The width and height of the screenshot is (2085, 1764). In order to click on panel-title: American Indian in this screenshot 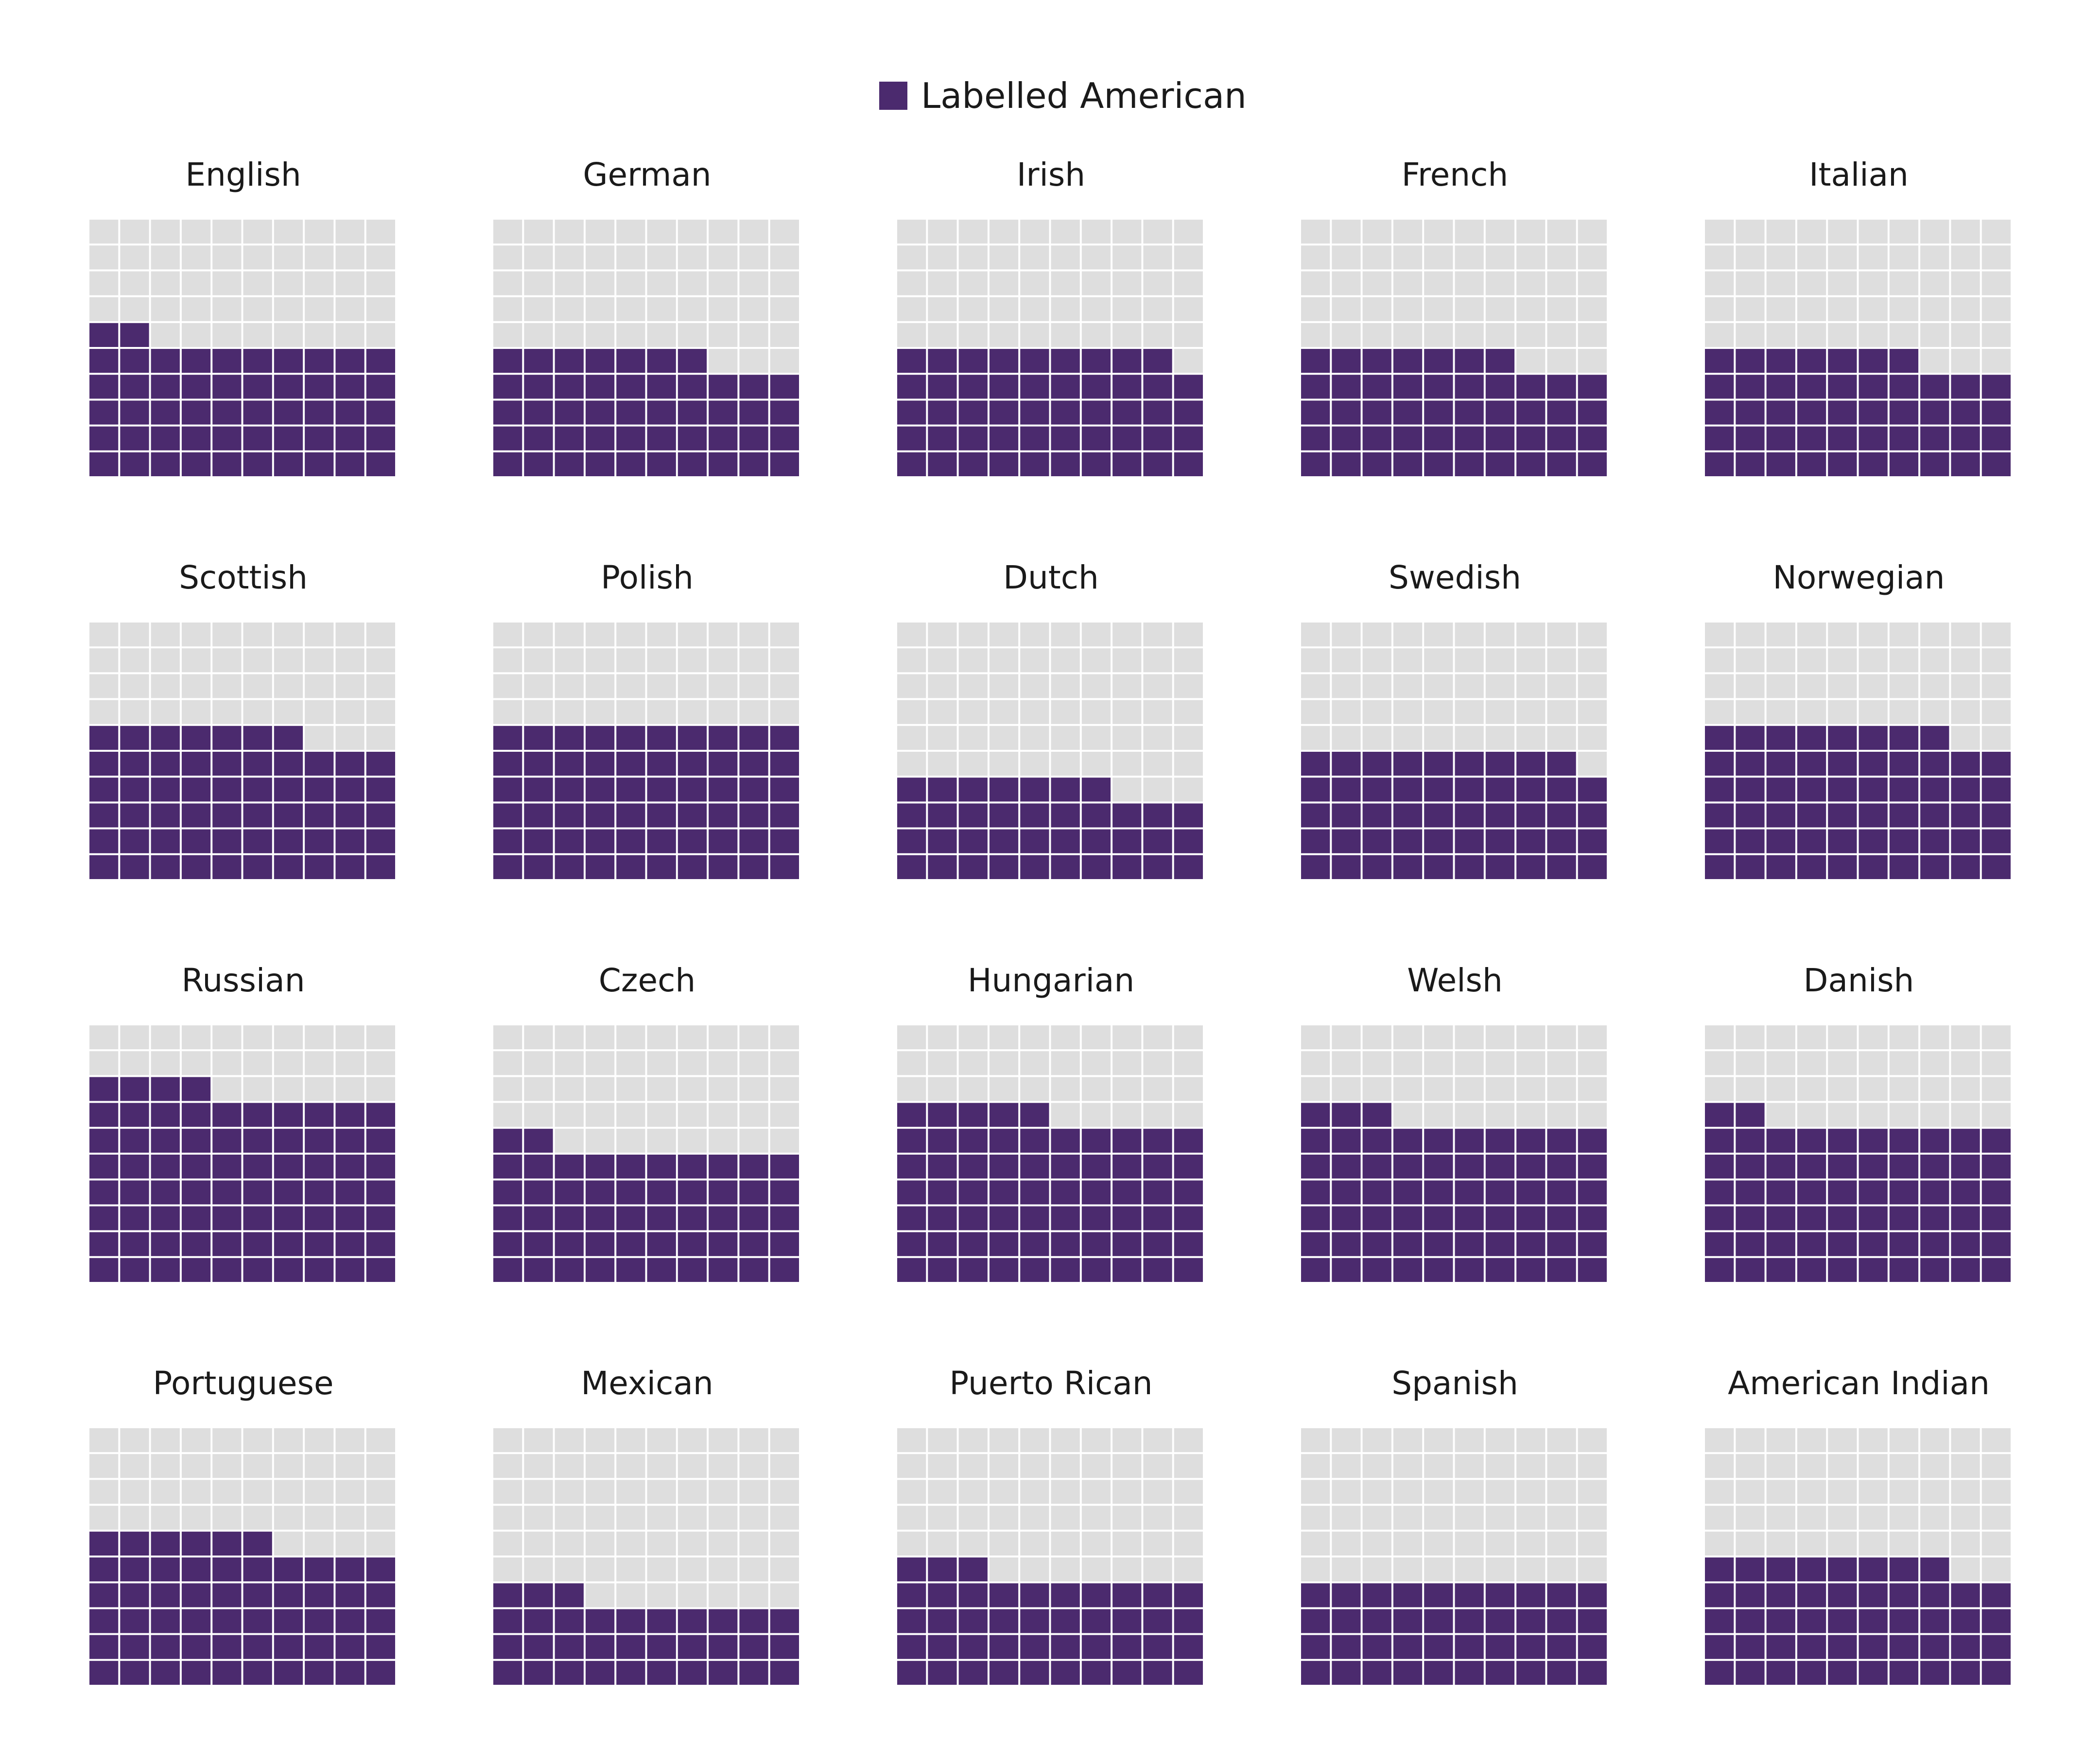, I will do `click(1859, 1383)`.